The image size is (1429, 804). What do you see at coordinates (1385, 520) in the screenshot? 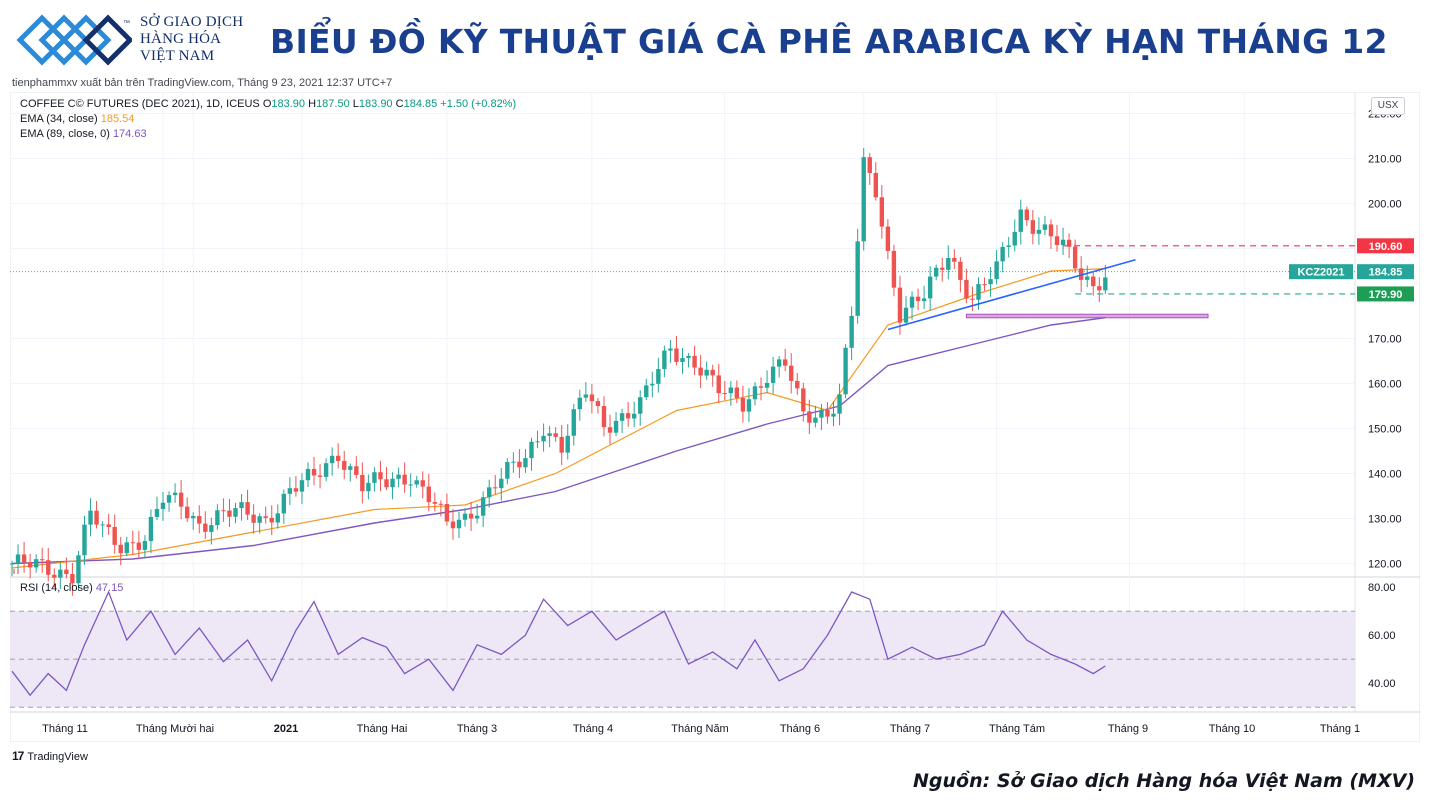
I see `price-tick-label: 130.00` at bounding box center [1385, 520].